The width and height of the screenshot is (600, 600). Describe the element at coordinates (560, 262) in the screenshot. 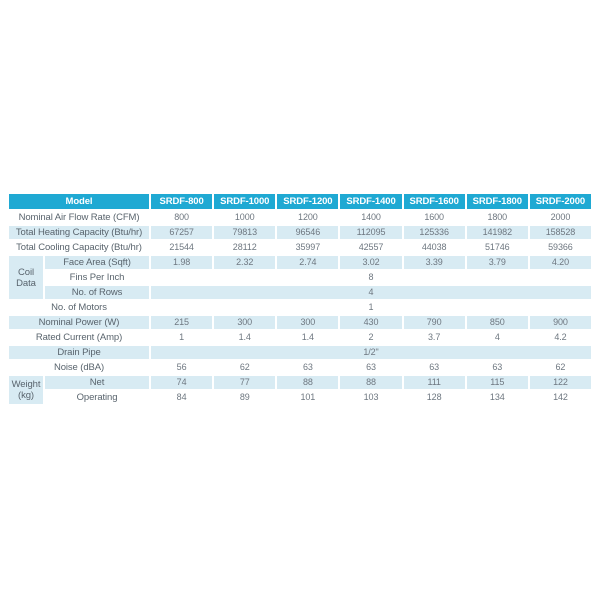

I see `spec-value: 4.20` at that location.